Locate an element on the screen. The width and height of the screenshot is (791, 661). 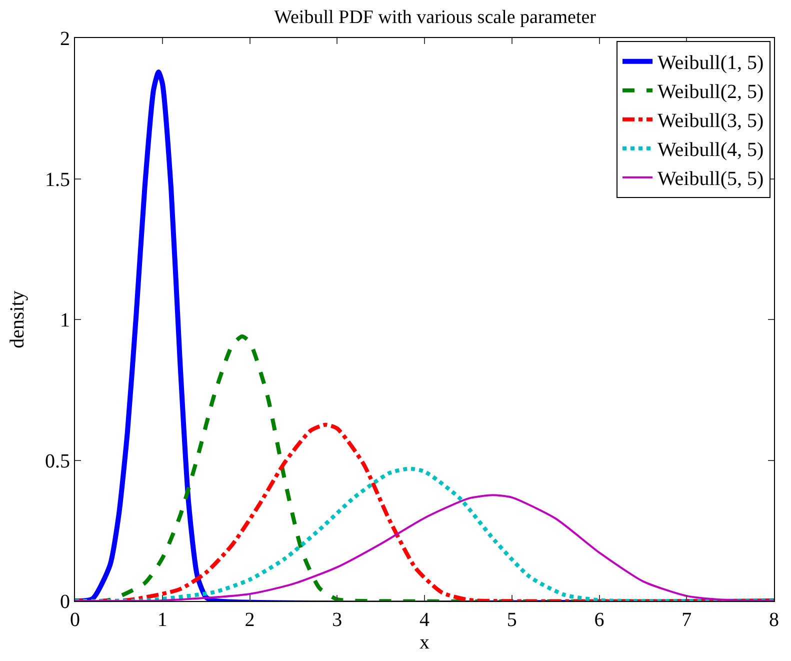
y-tick-label: 2 is located at coordinates (65, 39).